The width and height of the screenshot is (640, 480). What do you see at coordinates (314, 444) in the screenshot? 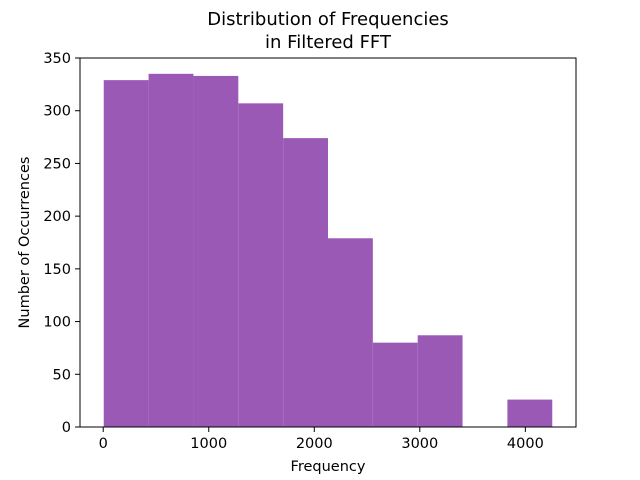
I see `x-tick-label: 2000` at bounding box center [314, 444].